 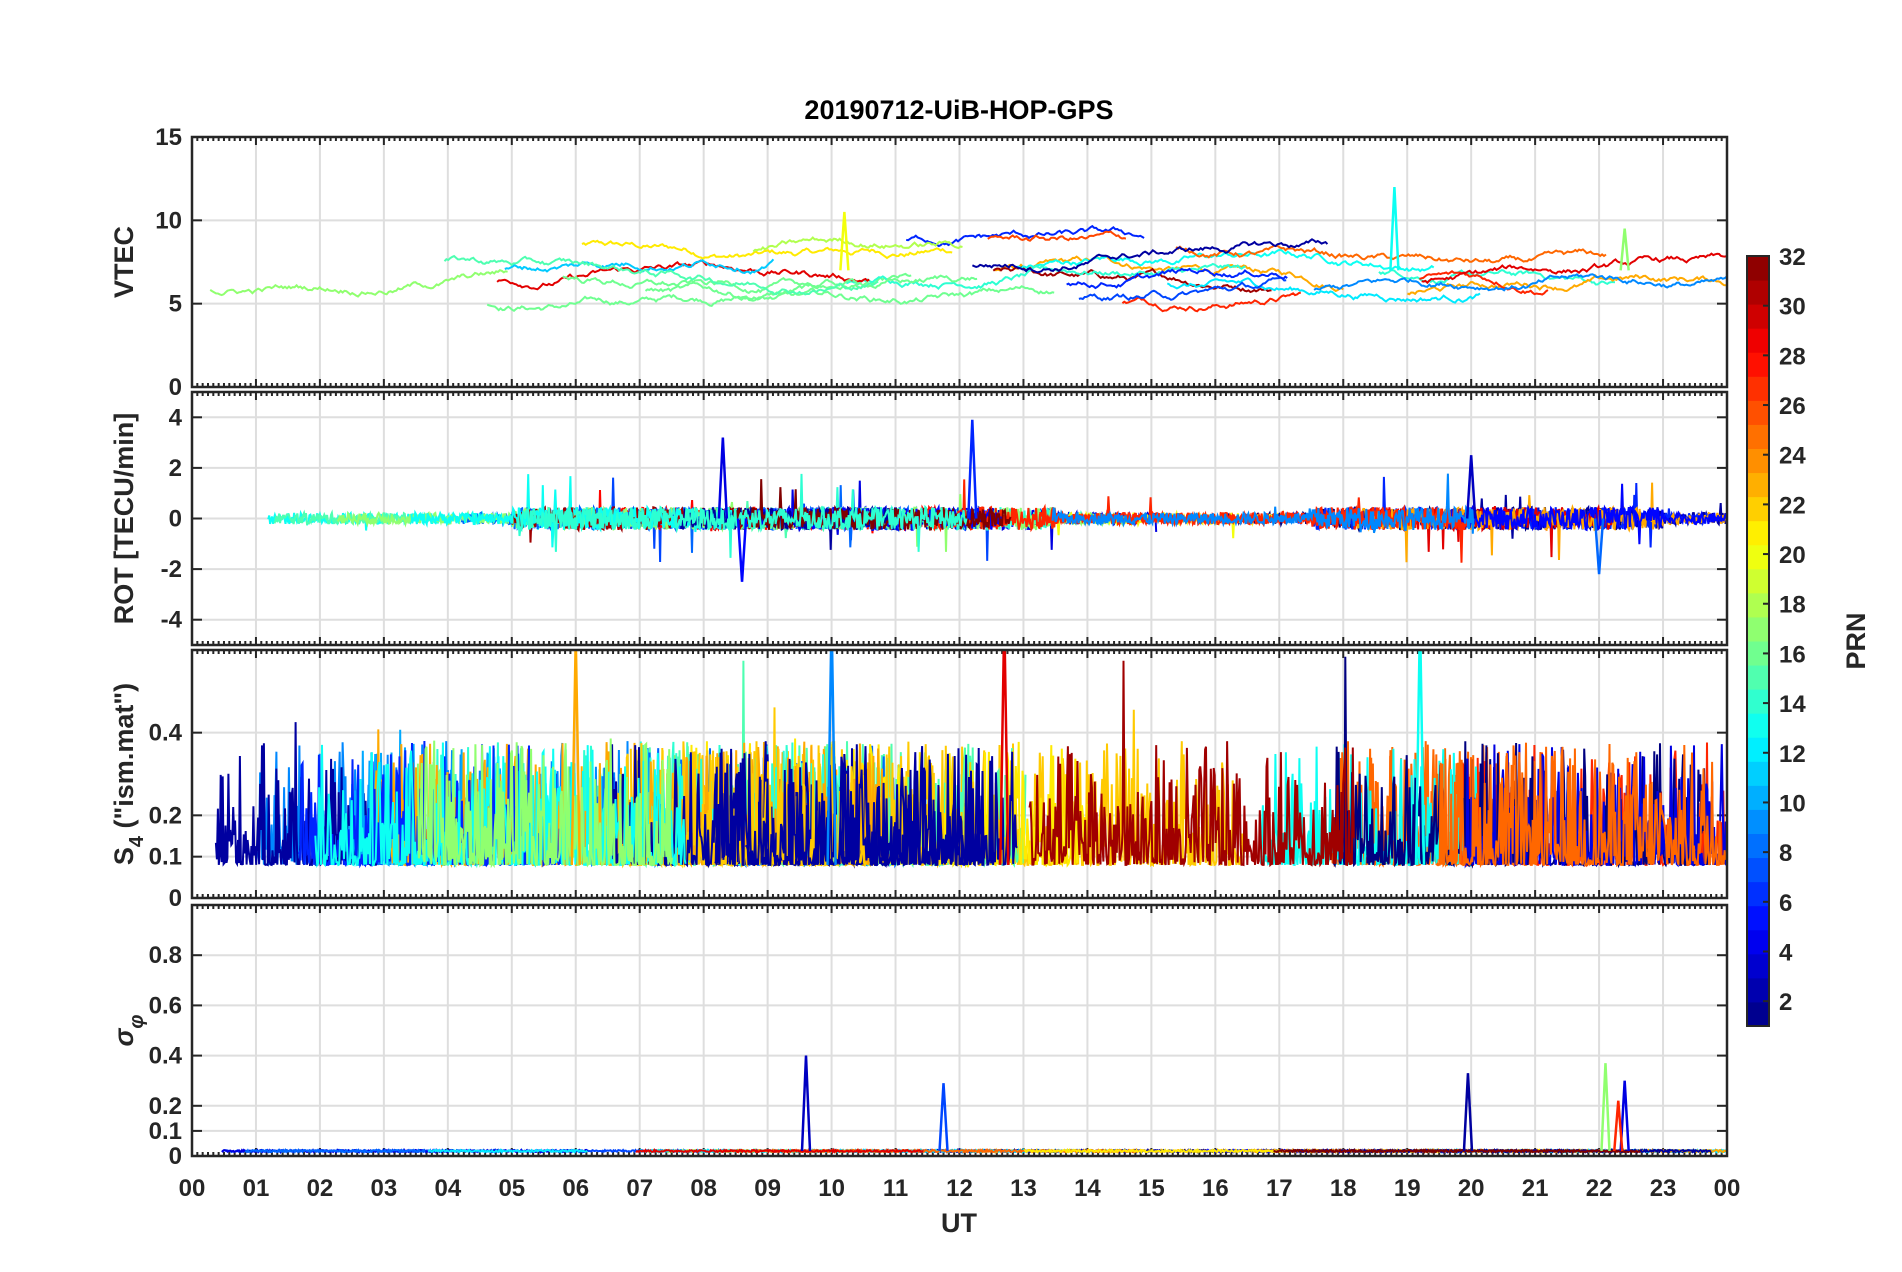 What do you see at coordinates (1856, 640) in the screenshot?
I see `colorbar-label: PRN` at bounding box center [1856, 640].